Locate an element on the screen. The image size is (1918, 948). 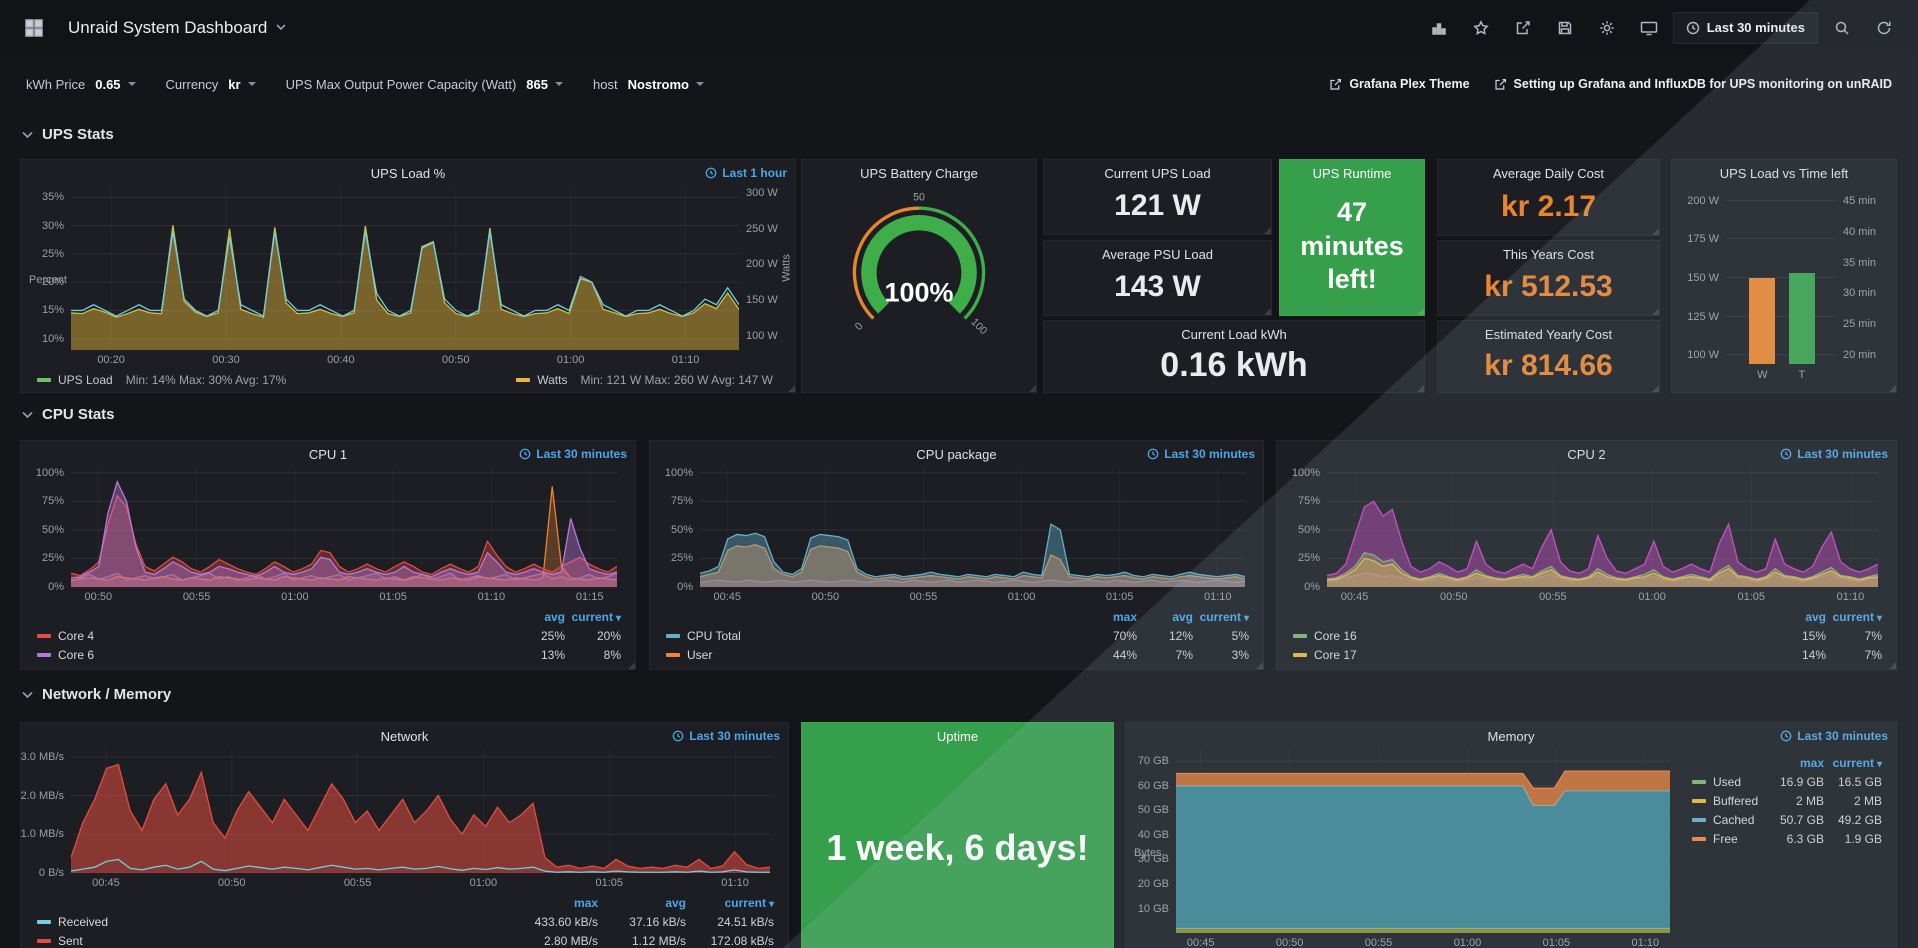
dashboard-title-dropdown: Unraid System Dashboard is located at coordinates (177, 28).